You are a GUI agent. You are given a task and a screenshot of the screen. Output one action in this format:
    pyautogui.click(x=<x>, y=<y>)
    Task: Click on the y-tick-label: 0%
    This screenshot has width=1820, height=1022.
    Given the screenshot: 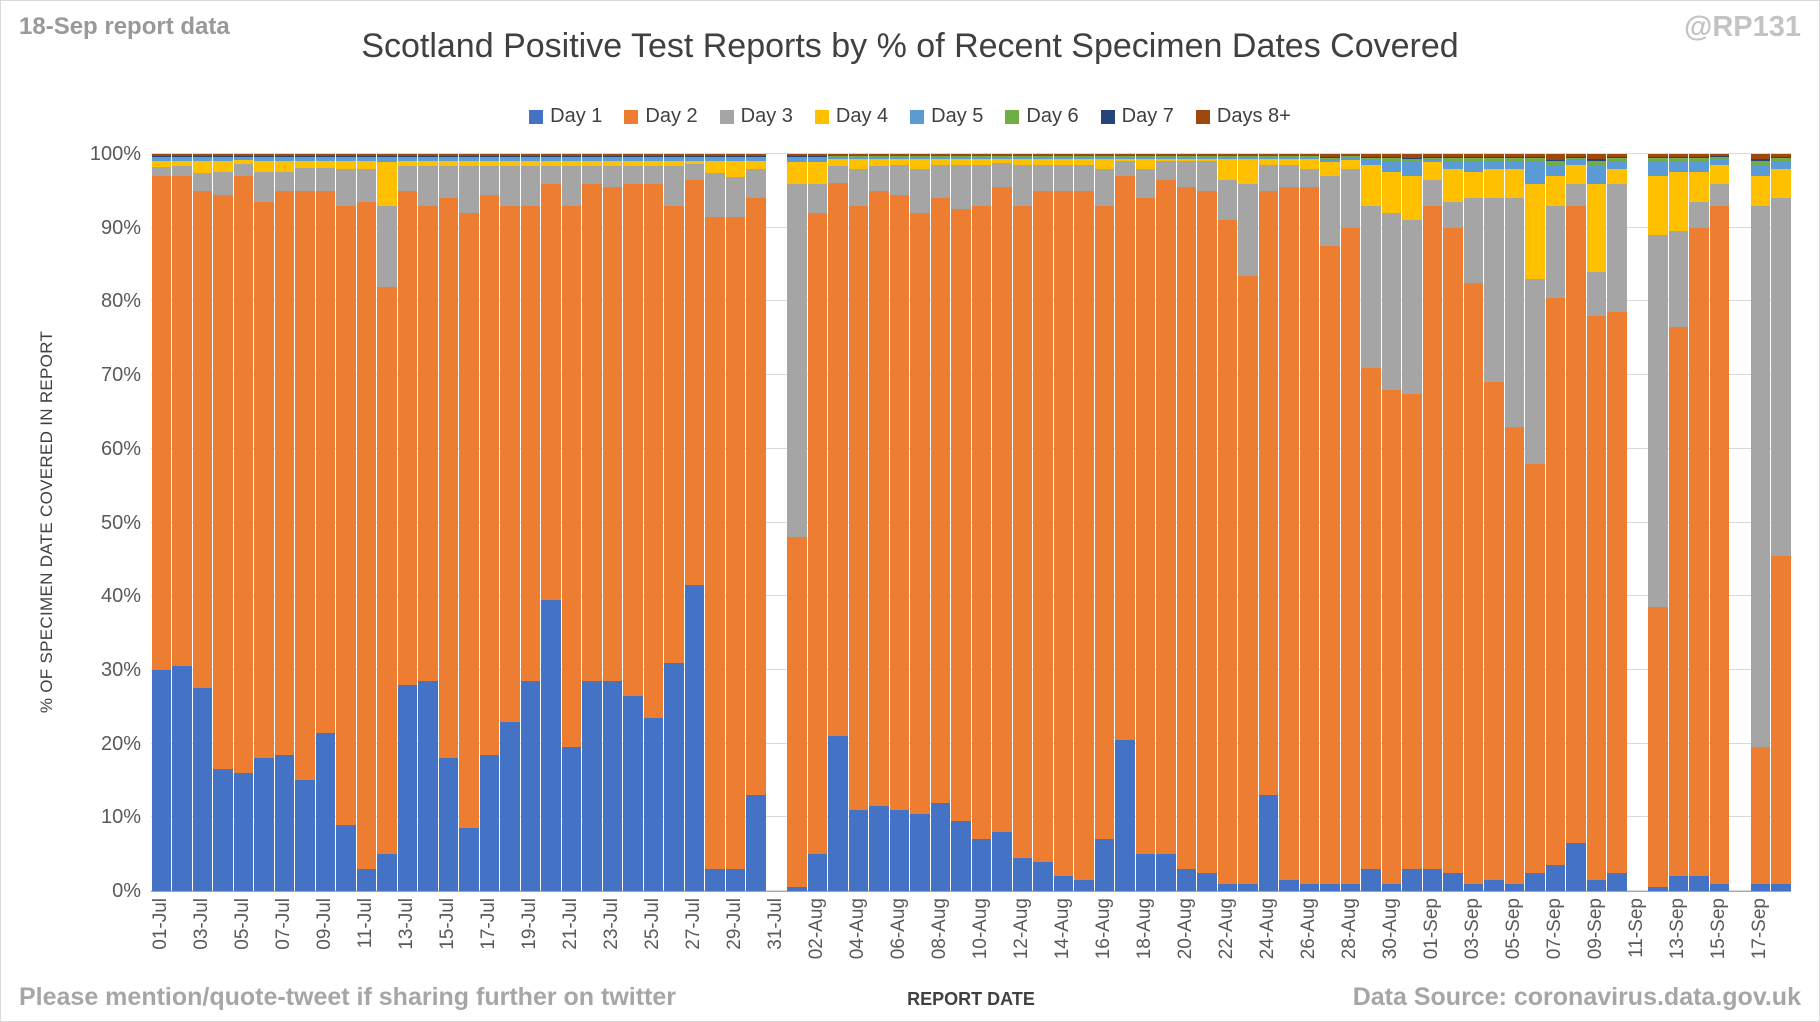 What is the action you would take?
    pyautogui.click(x=126, y=891)
    